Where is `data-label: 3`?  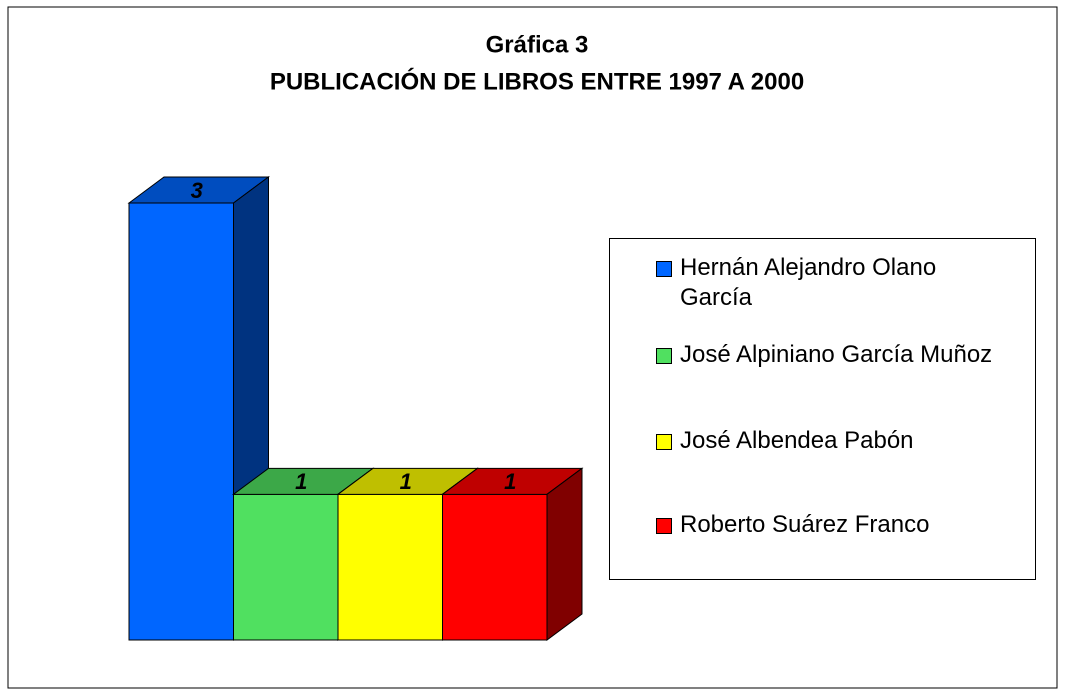
data-label: 3 is located at coordinates (197, 190).